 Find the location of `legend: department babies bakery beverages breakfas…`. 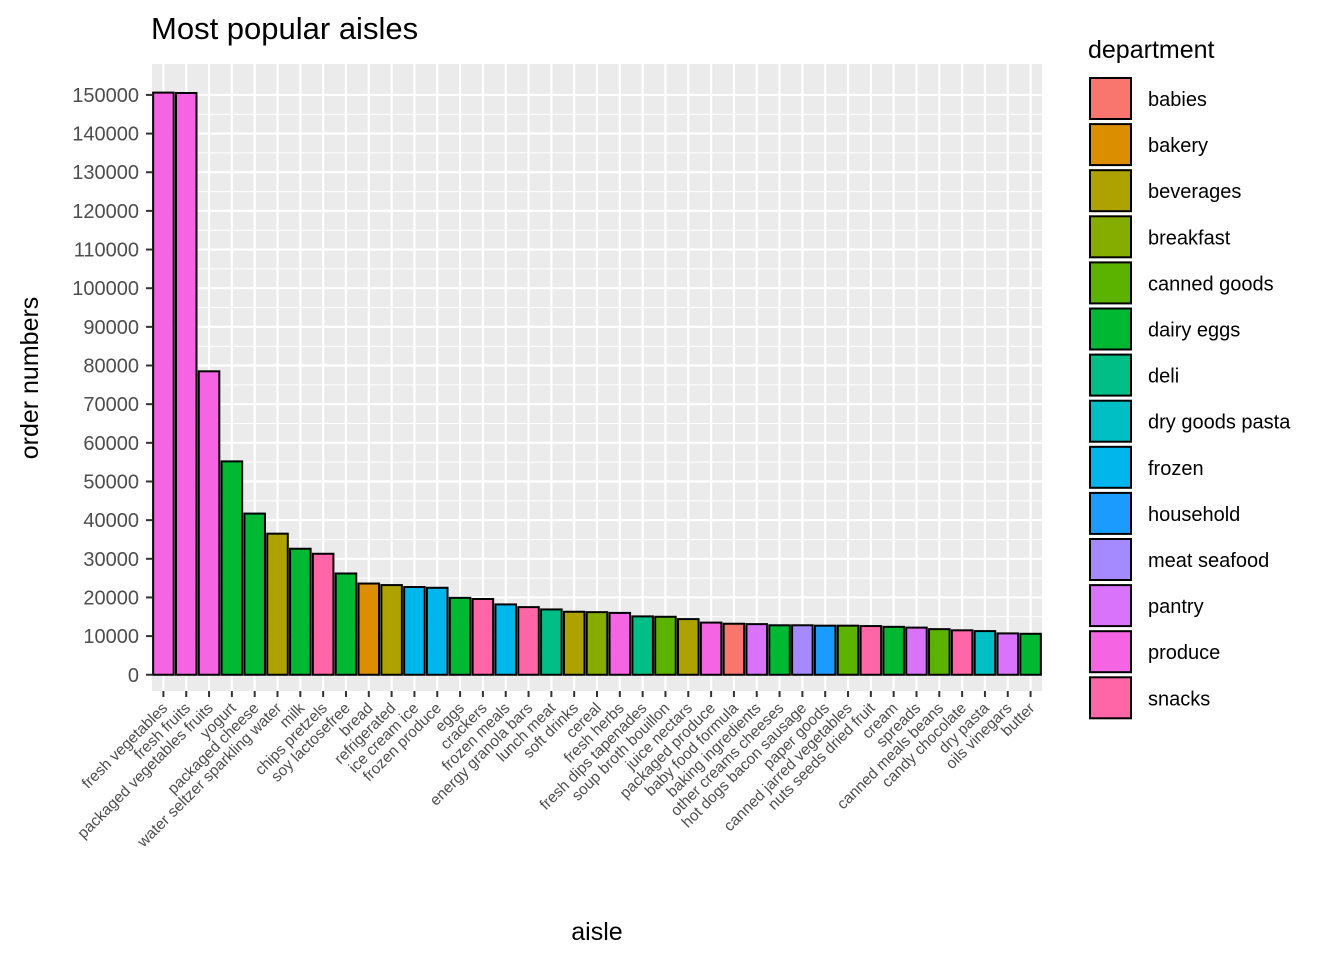

legend: department babies bakery beverages breakfas… is located at coordinates (1189, 378).